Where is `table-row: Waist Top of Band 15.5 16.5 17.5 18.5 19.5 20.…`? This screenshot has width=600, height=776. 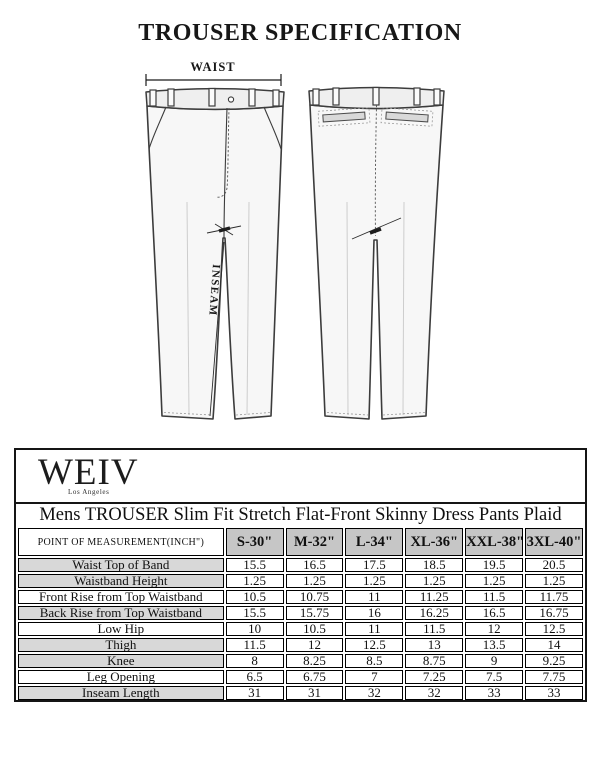
table-row: Waist Top of Band 15.5 16.5 17.5 18.5 19.5 20.… is located at coordinates (300, 565).